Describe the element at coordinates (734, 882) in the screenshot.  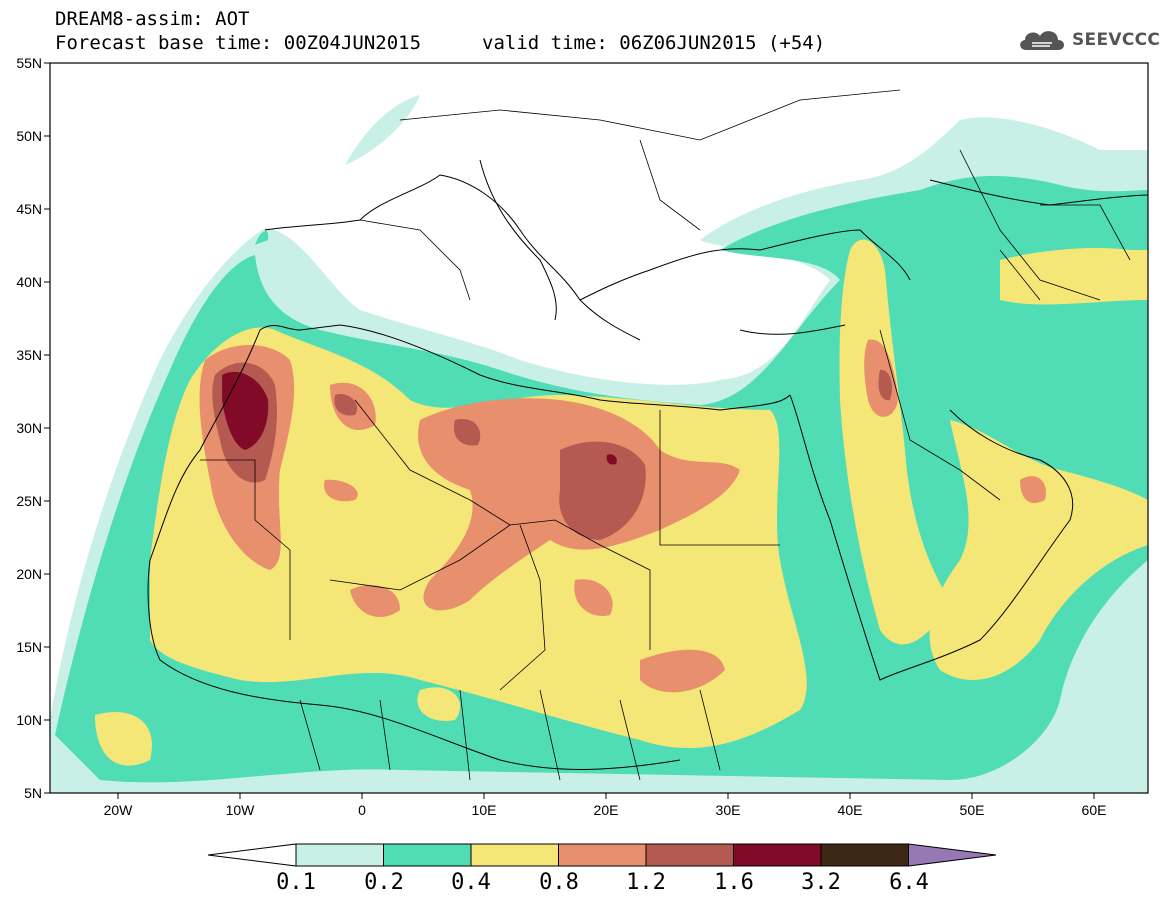
I see `colorbar-label: 1.6` at that location.